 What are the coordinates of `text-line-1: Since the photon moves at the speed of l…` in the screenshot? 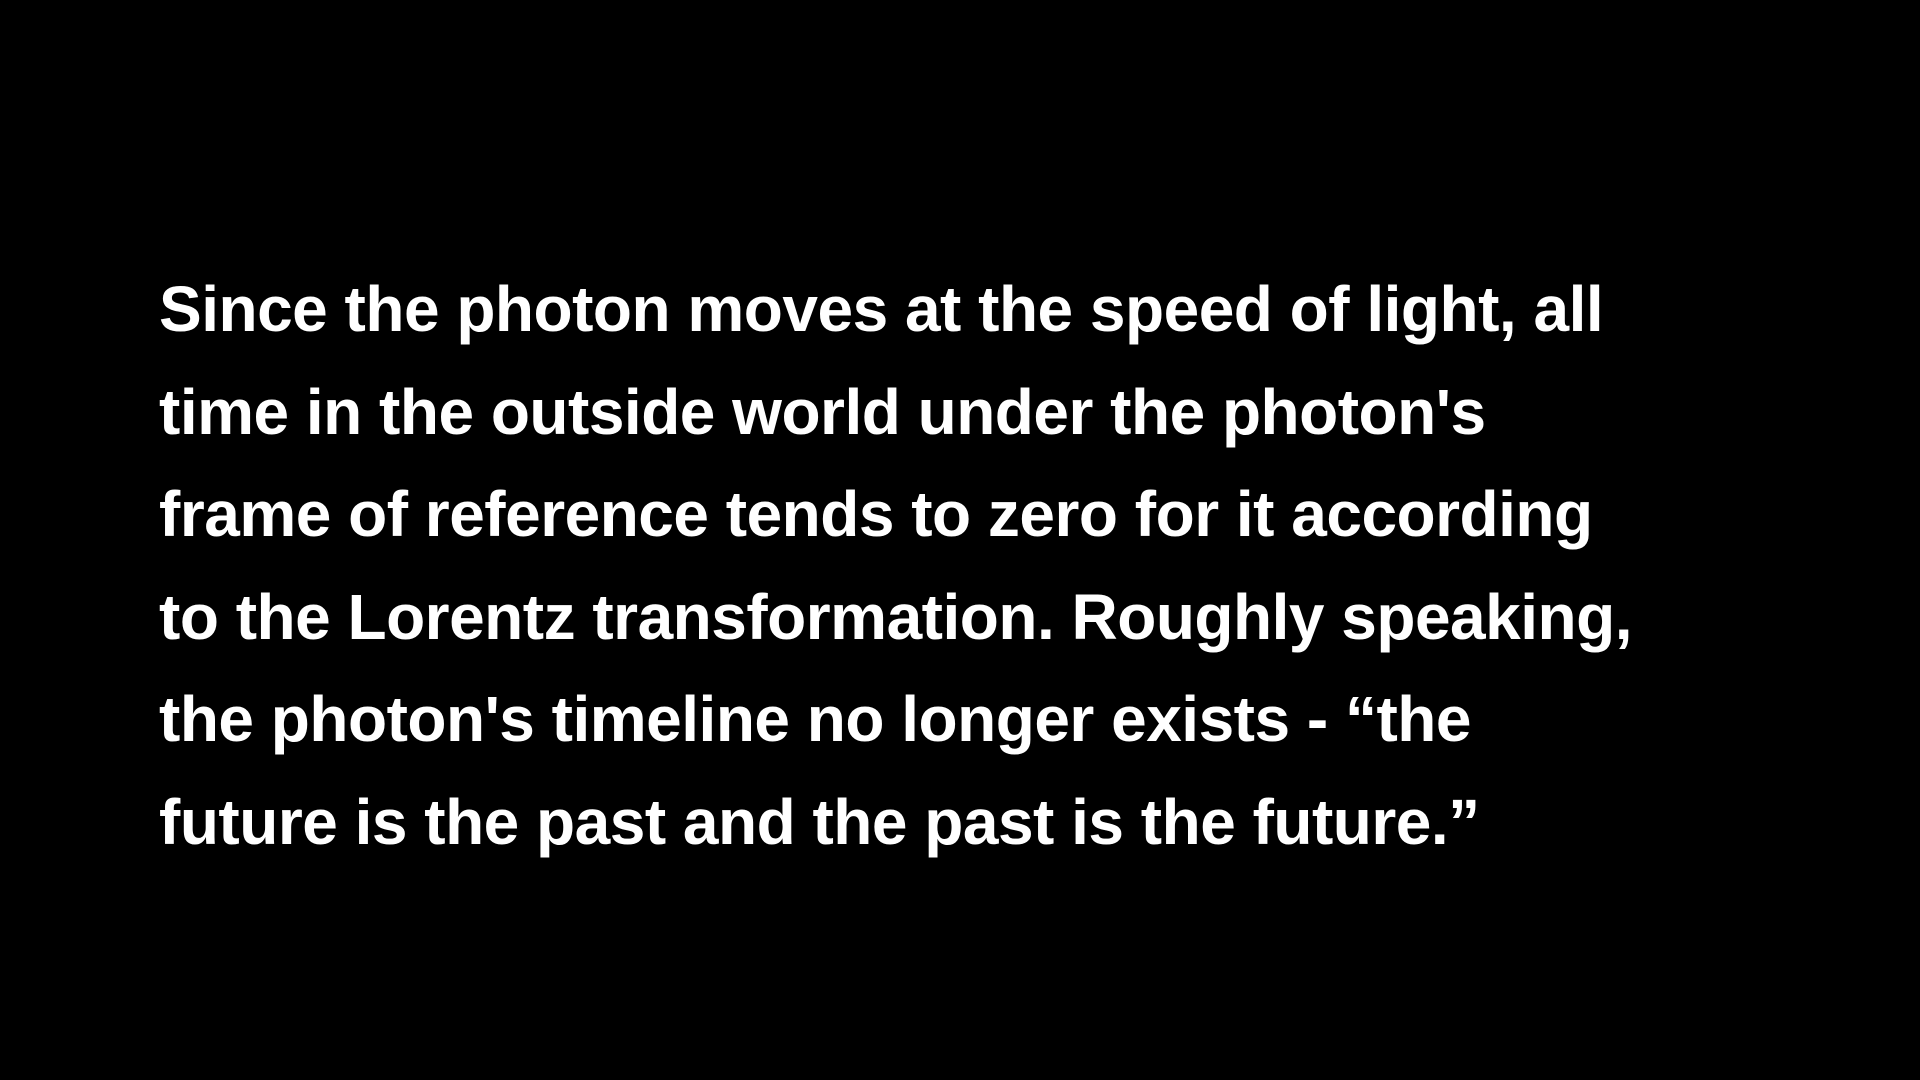 It's located at (881, 309).